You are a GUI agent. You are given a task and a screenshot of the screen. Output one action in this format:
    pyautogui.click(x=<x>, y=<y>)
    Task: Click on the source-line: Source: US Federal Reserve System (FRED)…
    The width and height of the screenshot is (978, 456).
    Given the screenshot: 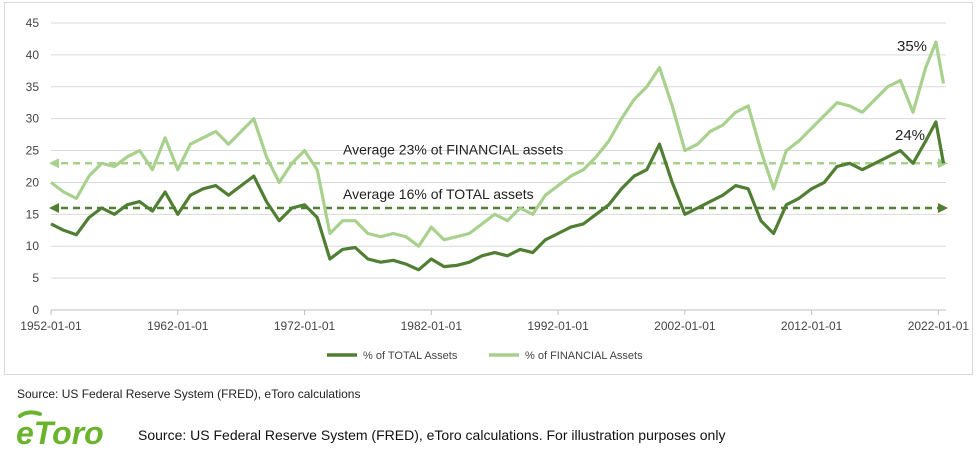 What is the action you would take?
    pyautogui.click(x=189, y=394)
    